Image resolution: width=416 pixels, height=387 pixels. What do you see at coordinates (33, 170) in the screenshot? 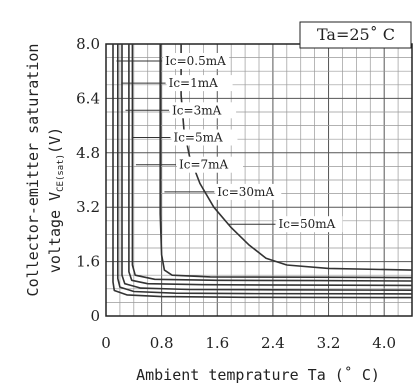
I see `y-axis-title-line1: Collector-emitter saturation` at bounding box center [33, 170].